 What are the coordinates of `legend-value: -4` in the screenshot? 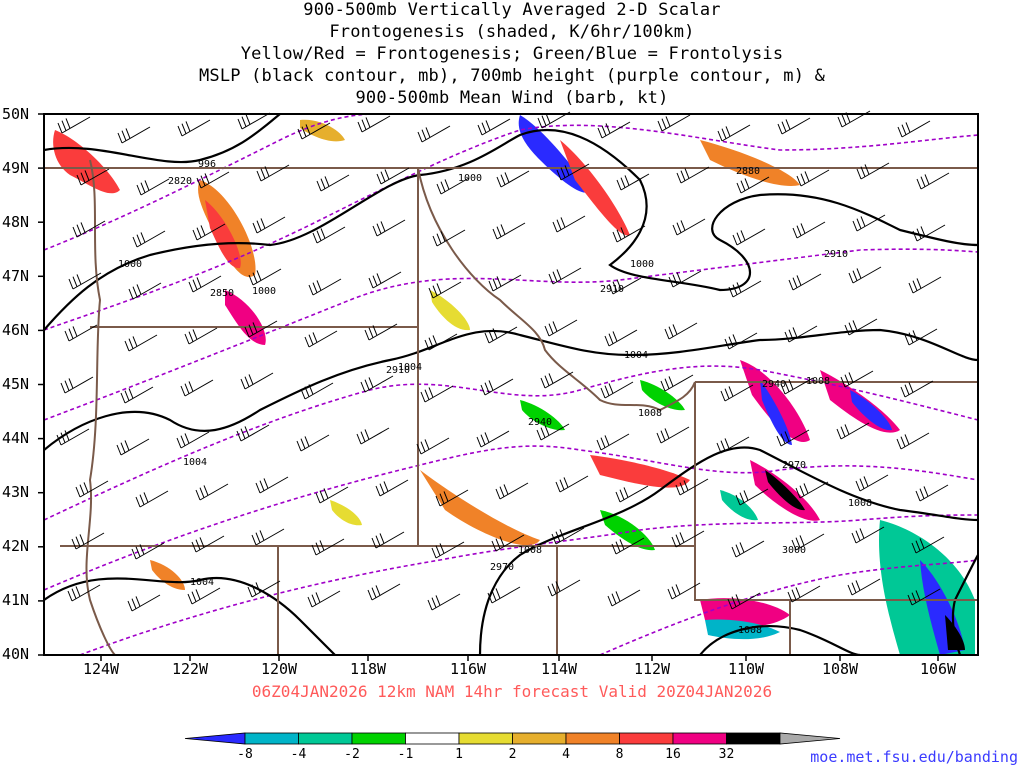 It's located at (299, 754).